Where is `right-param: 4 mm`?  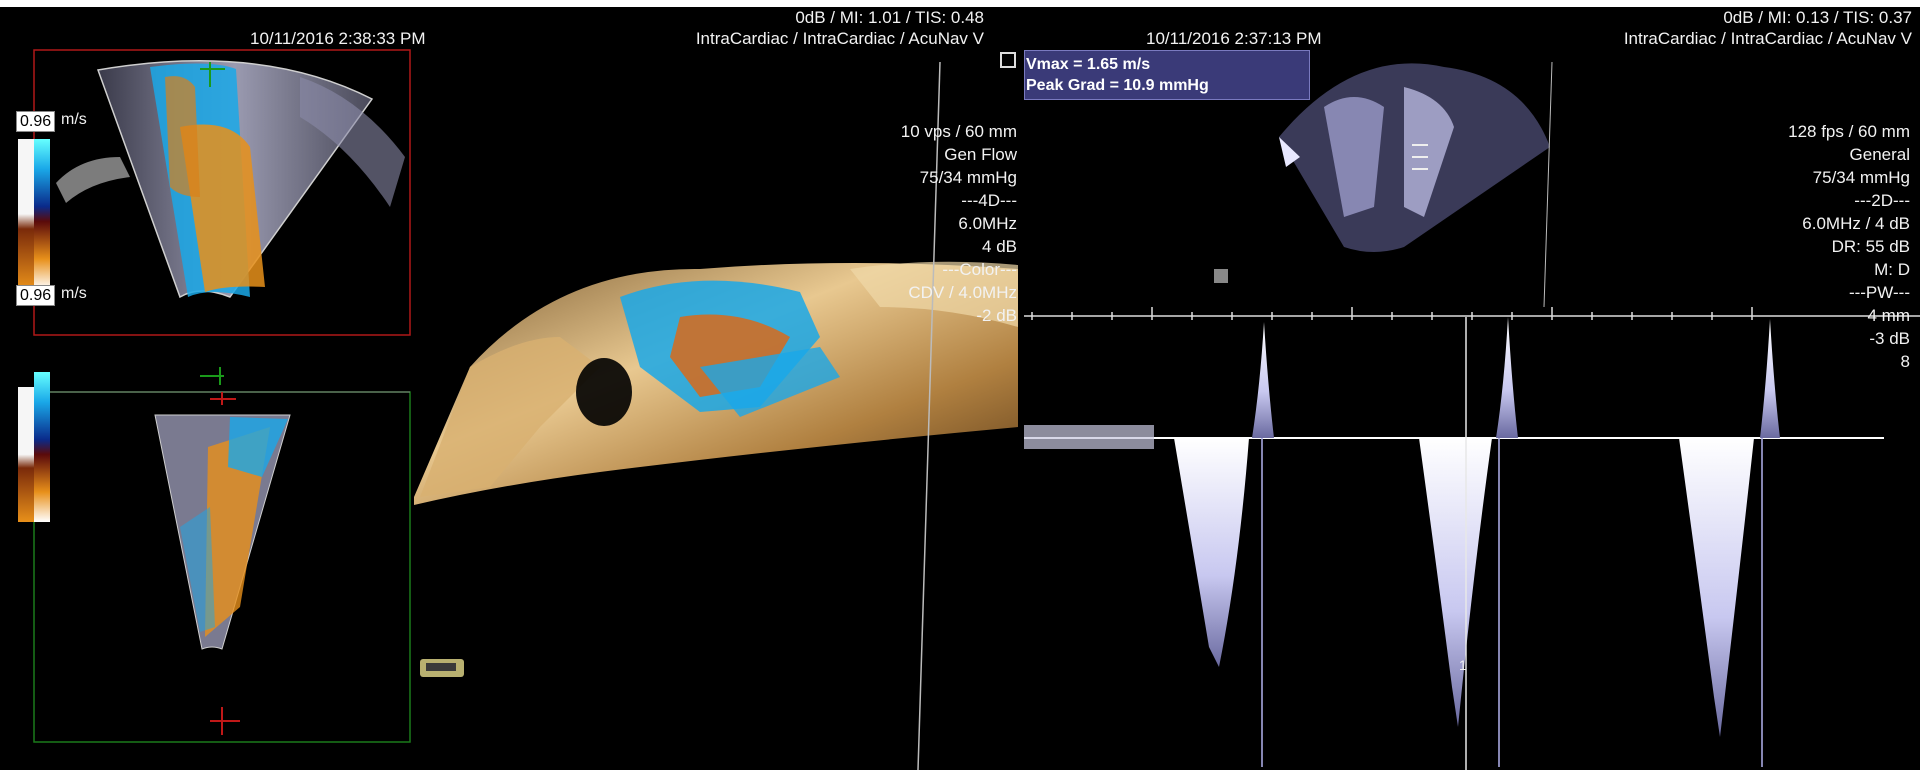 right-param: 4 mm is located at coordinates (1889, 315).